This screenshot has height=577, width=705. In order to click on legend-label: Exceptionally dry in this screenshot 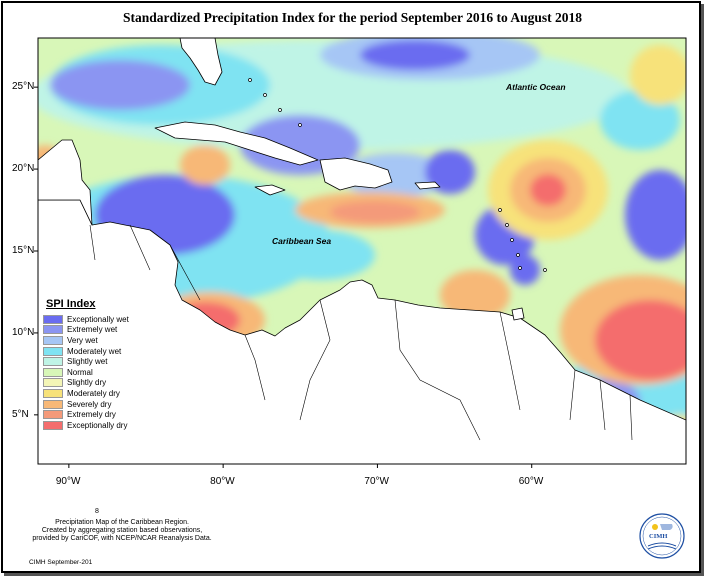, I will do `click(97, 425)`.